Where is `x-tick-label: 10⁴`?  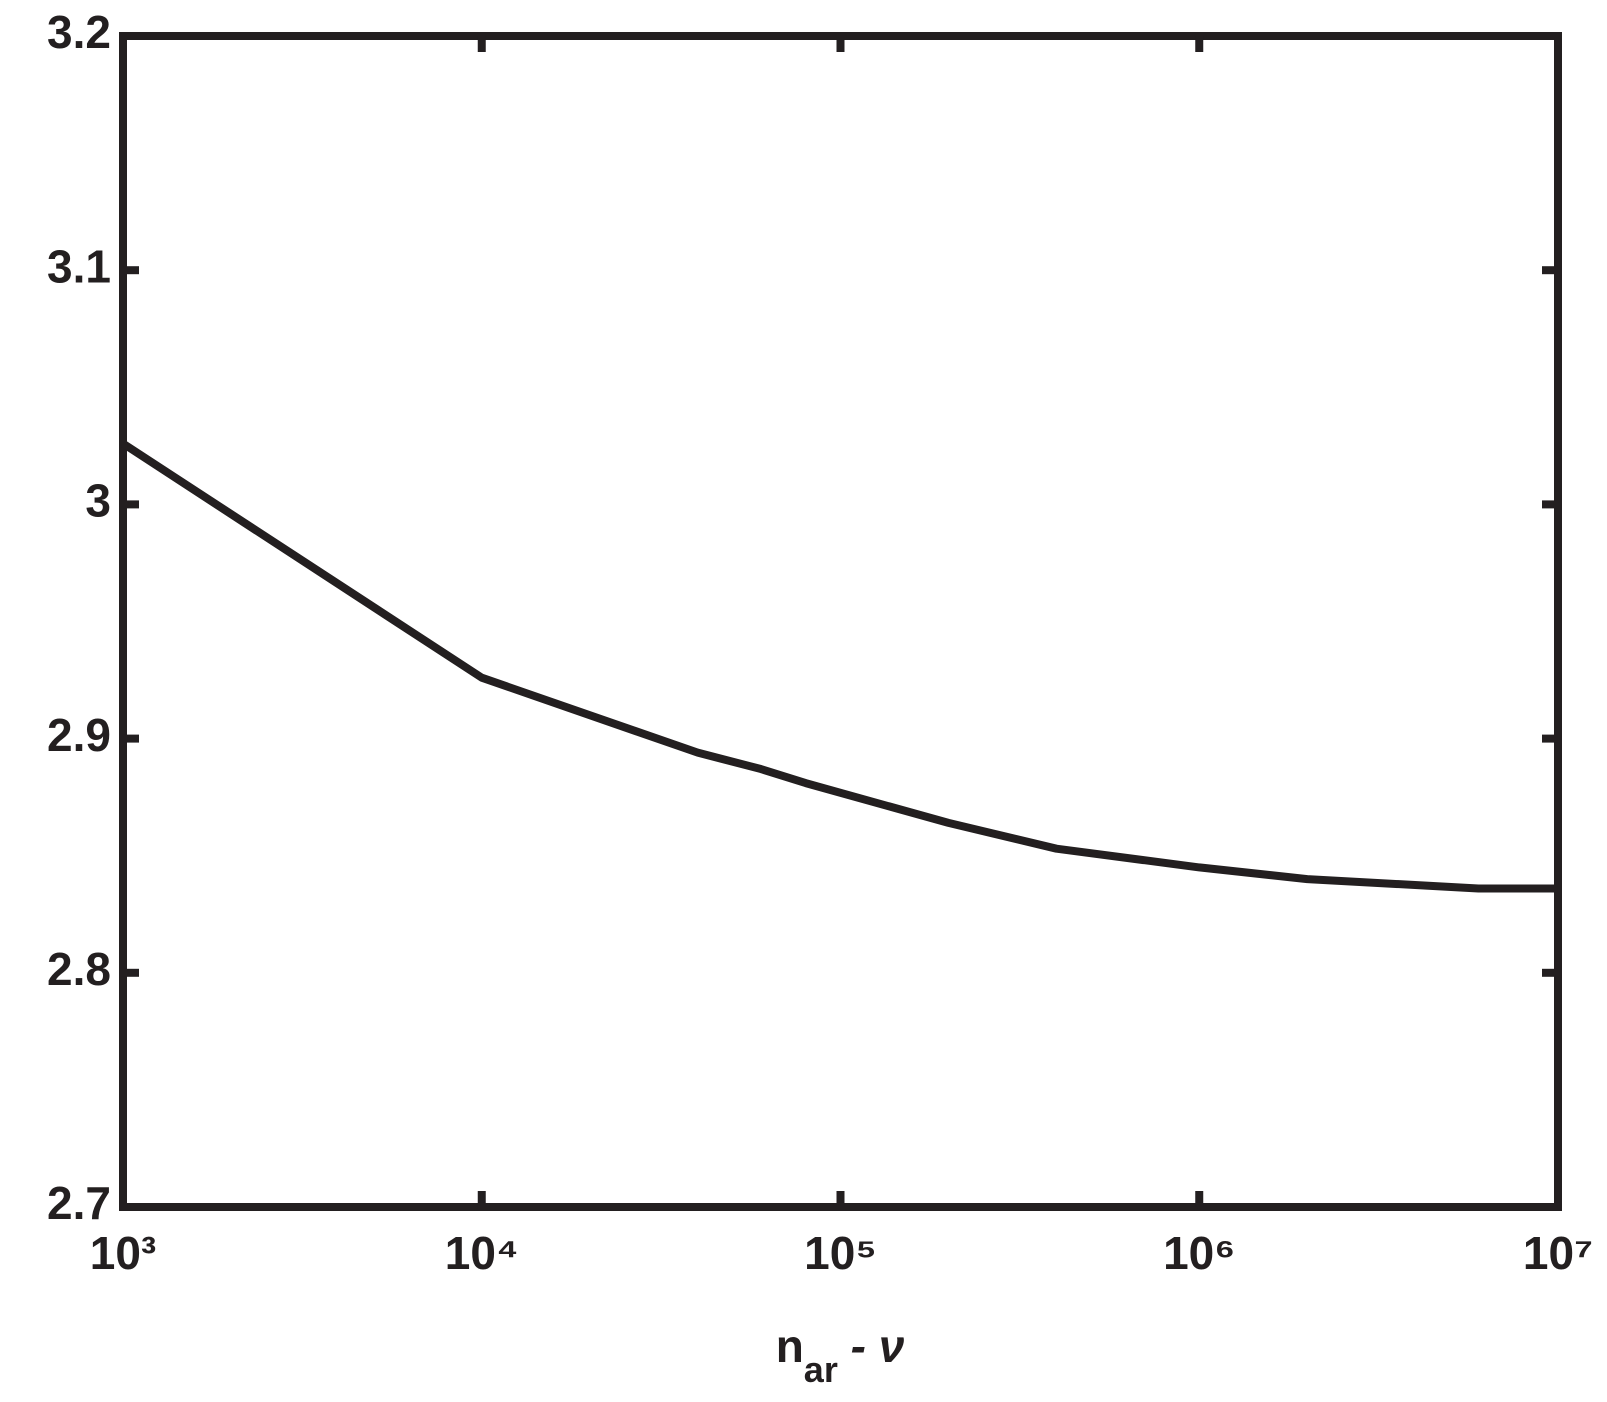 x-tick-label: 10⁴ is located at coordinates (482, 1253).